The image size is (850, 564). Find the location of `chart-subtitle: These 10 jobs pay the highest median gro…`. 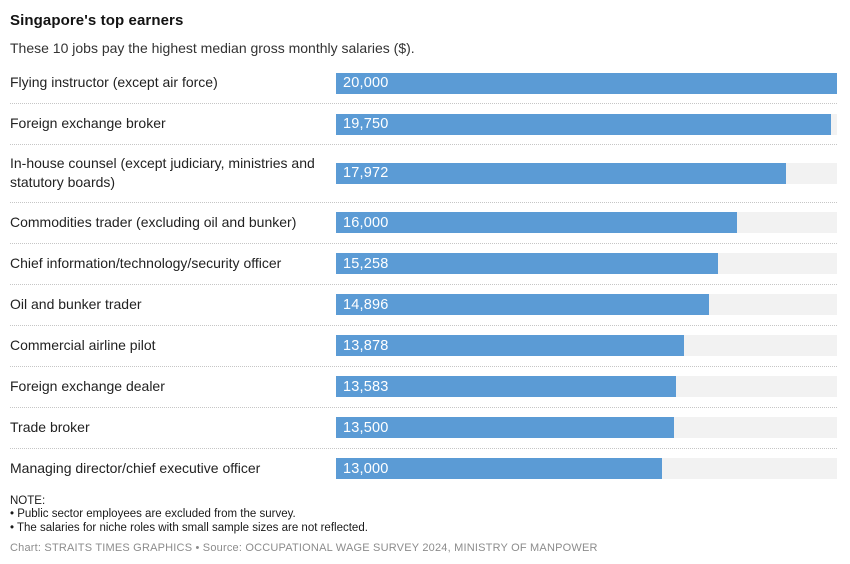

chart-subtitle: These 10 jobs pay the highest median gro… is located at coordinates (212, 48).